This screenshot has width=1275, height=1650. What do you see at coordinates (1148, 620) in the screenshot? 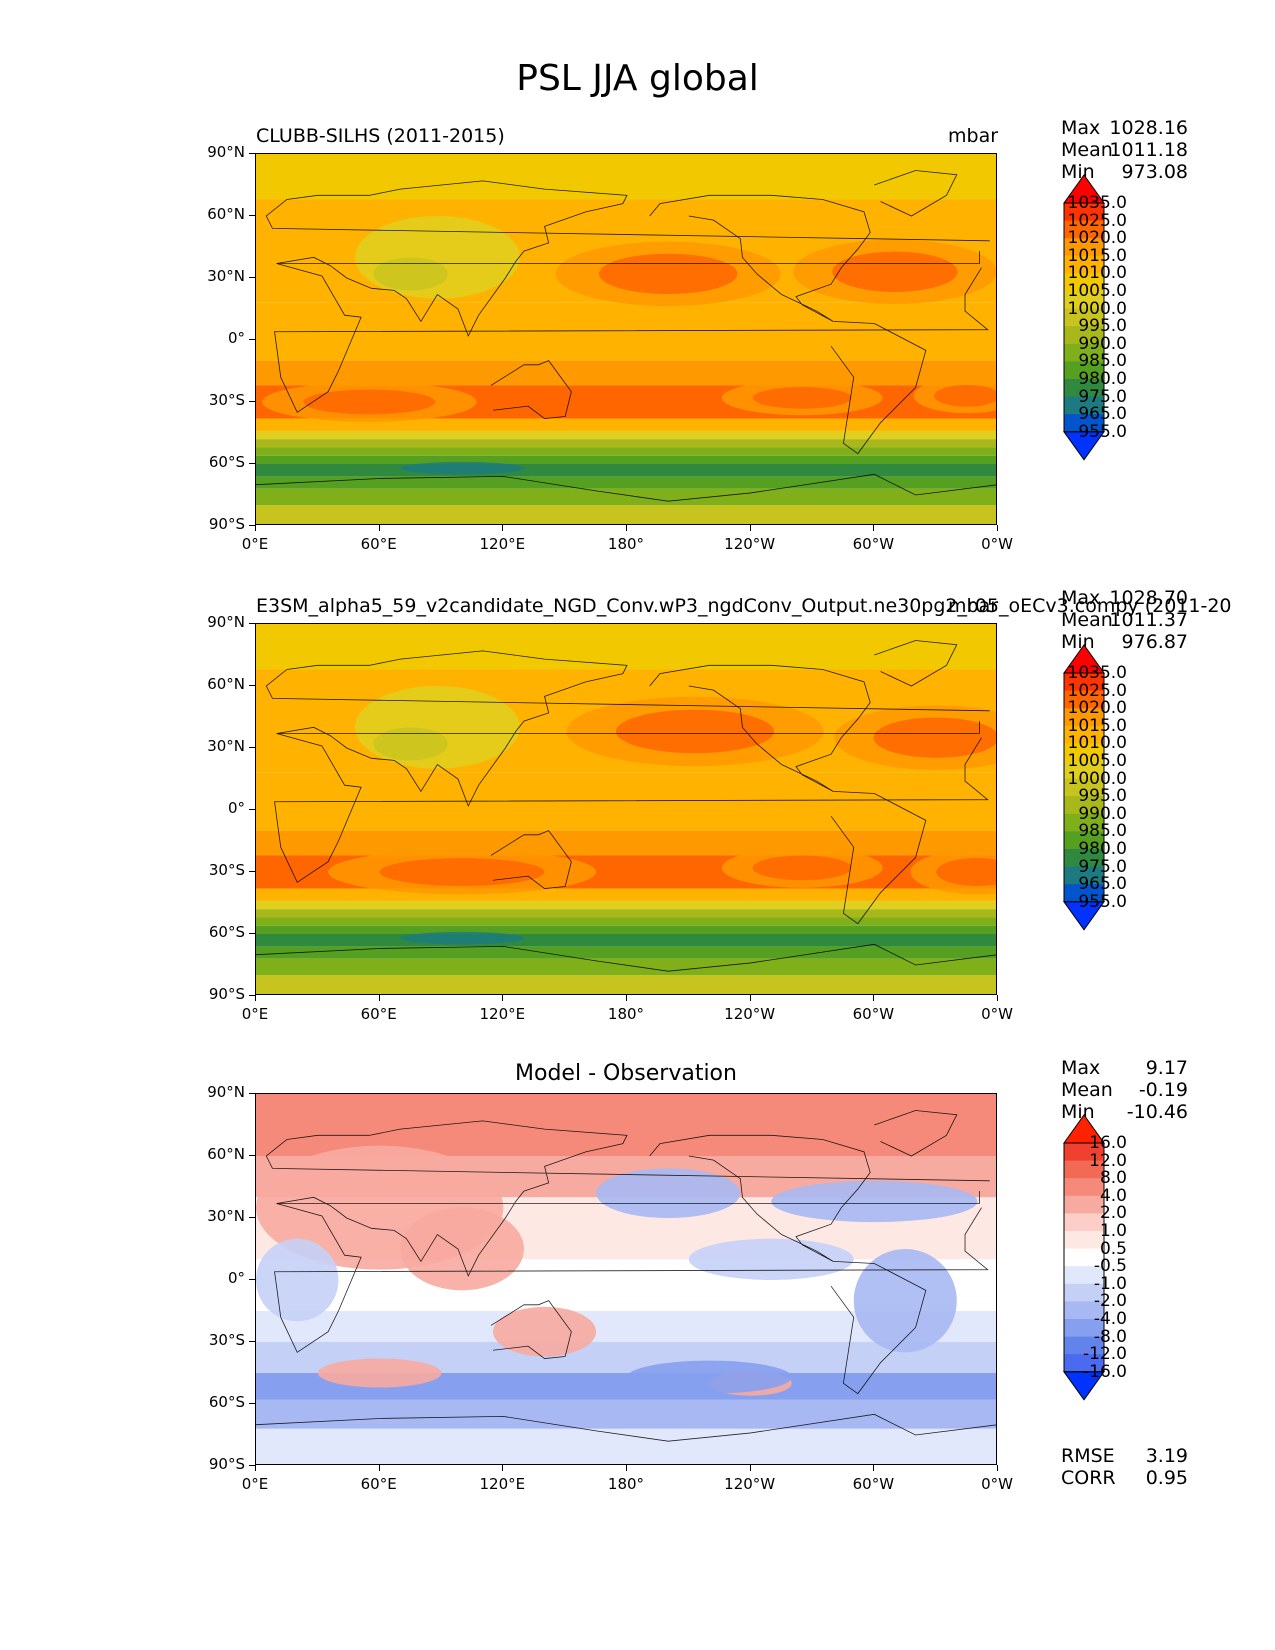
I see `stat-value: 1011.37` at bounding box center [1148, 620].